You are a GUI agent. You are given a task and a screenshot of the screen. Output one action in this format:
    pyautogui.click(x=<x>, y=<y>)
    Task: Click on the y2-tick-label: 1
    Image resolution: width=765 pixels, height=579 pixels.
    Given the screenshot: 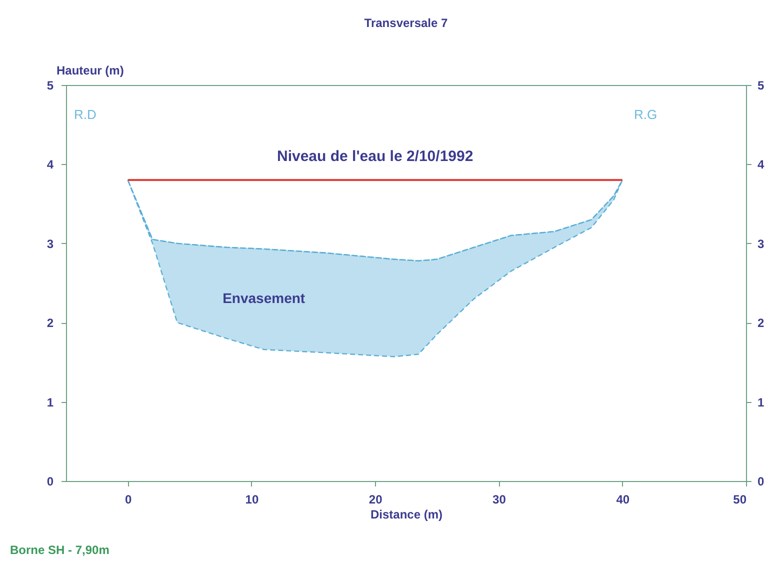 What is the action you would take?
    pyautogui.click(x=761, y=402)
    